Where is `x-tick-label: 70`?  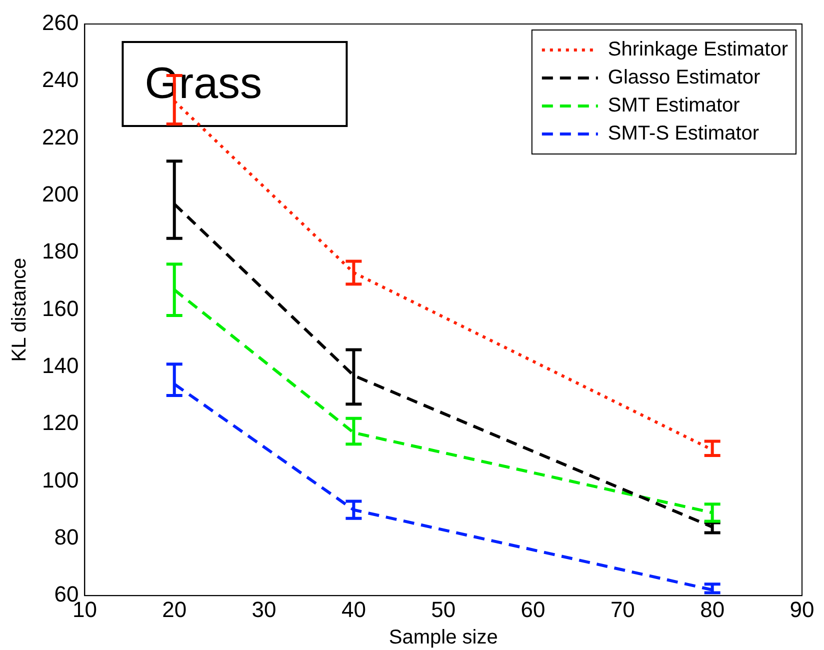 x-tick-label: 70 is located at coordinates (622, 609).